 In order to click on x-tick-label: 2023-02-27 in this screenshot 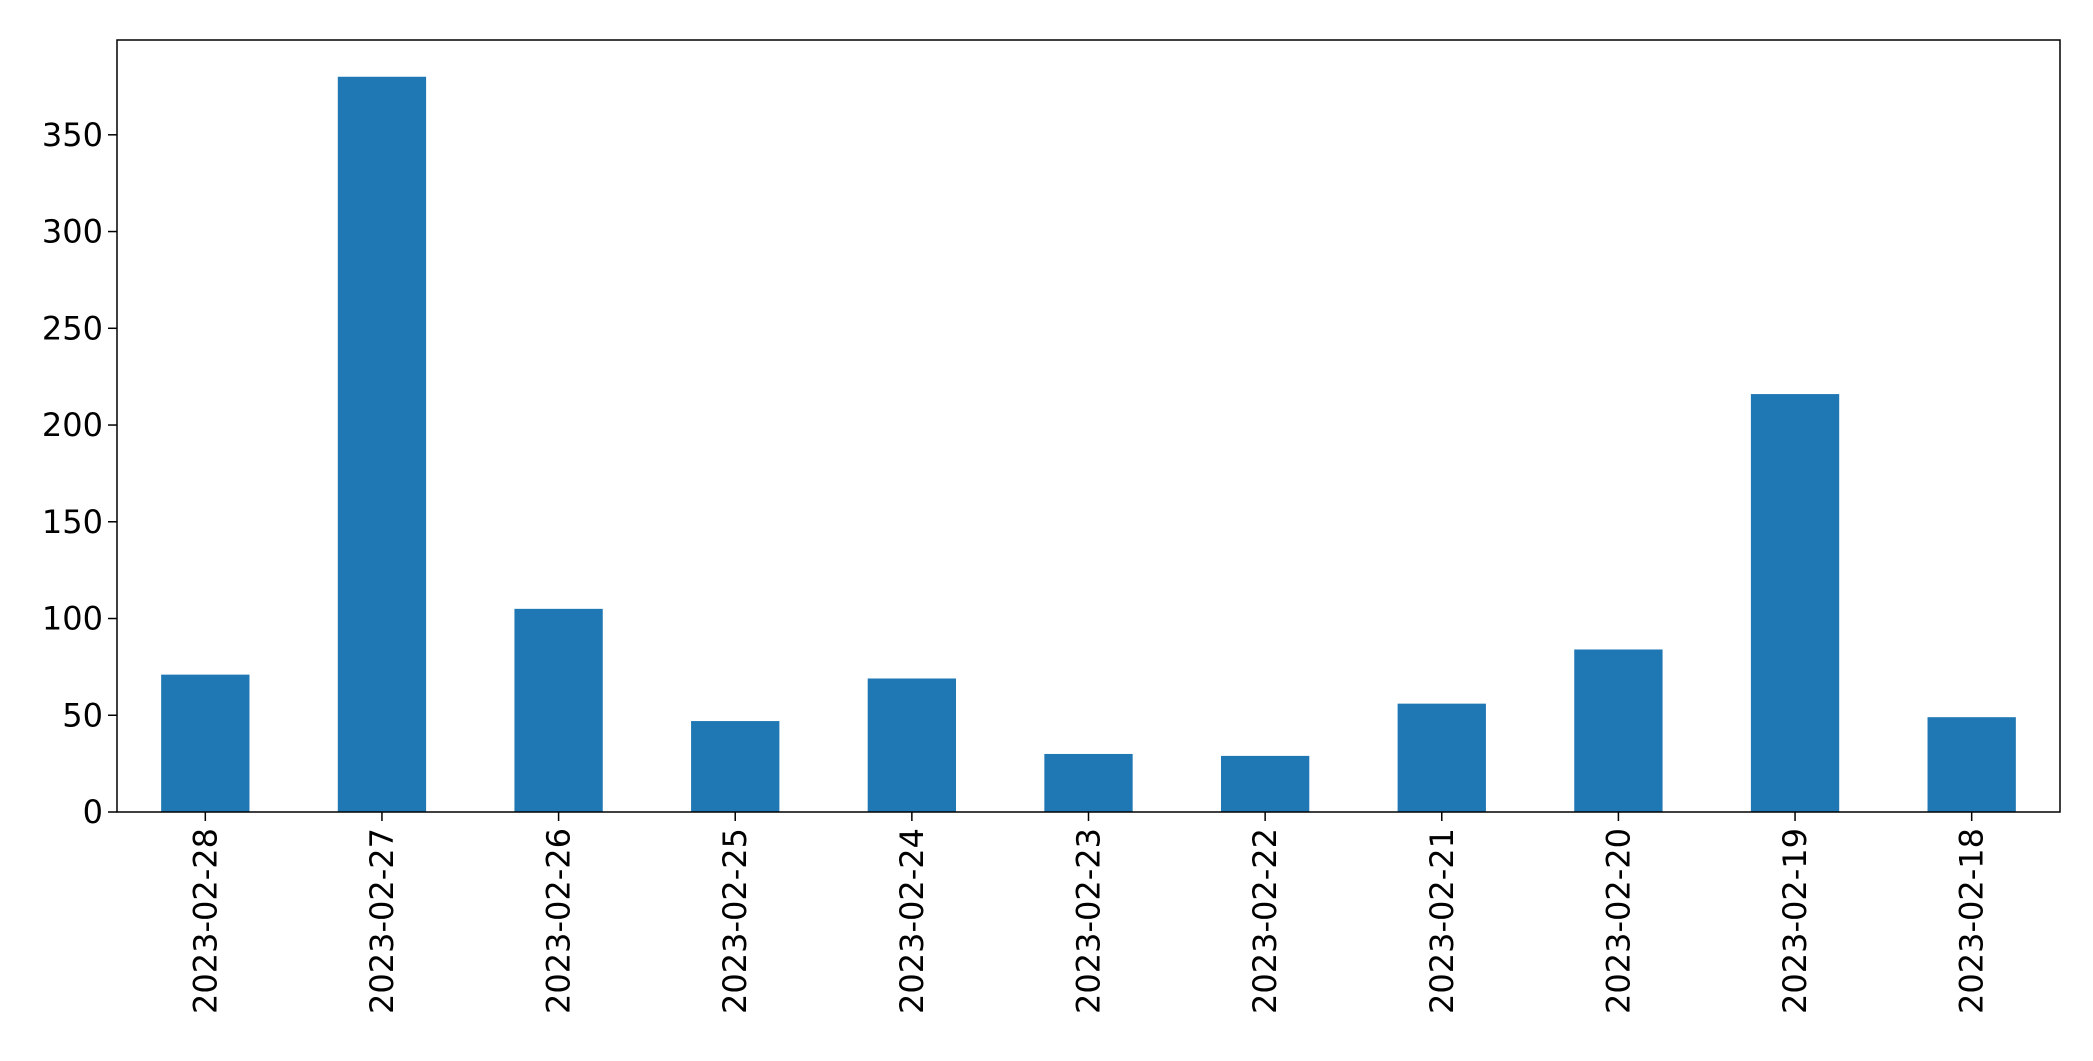, I will do `click(382, 921)`.